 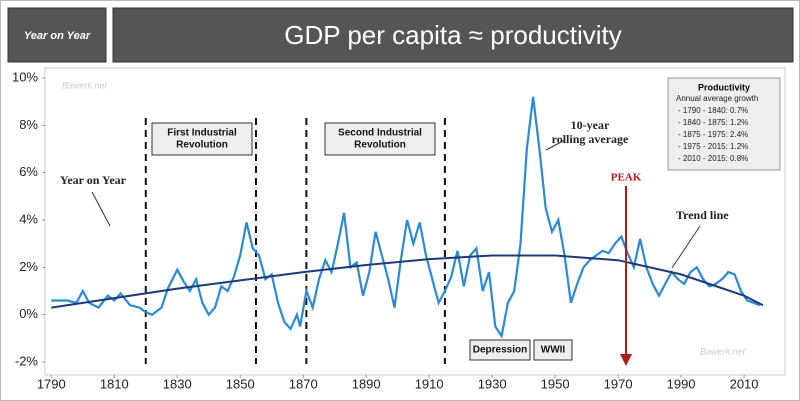 I want to click on trend-label: Trend line, so click(x=702, y=215).